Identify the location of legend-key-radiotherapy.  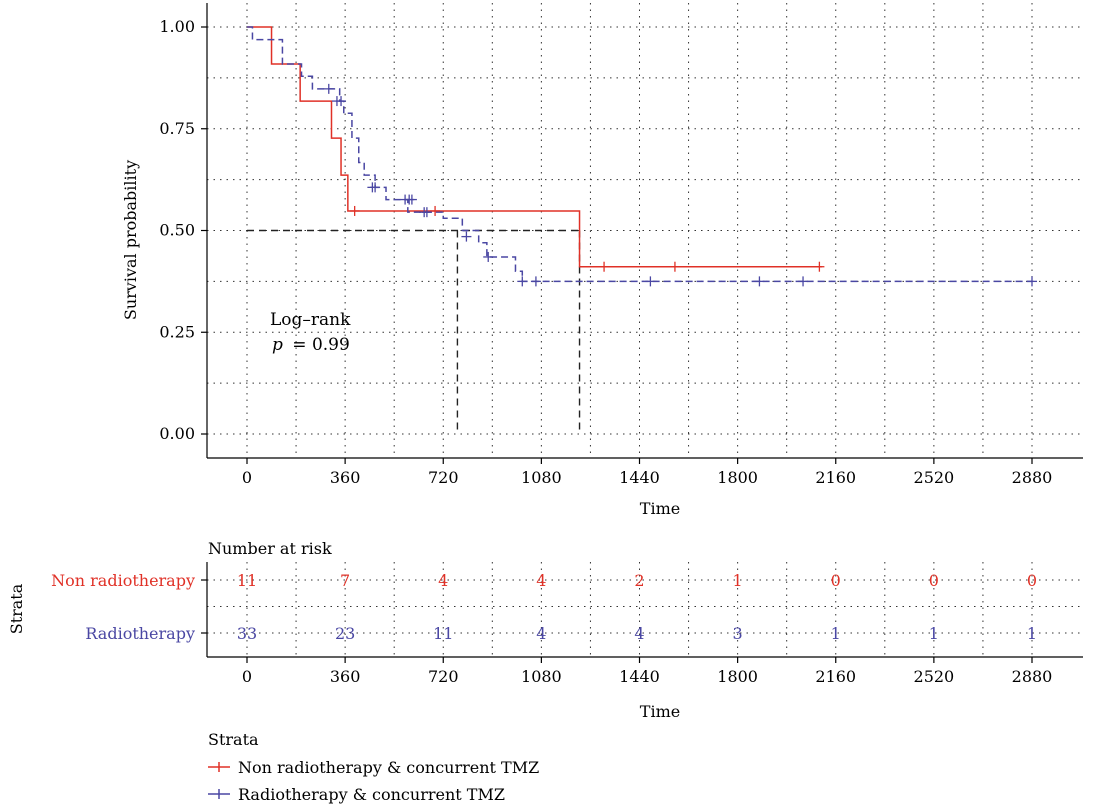
(219, 794).